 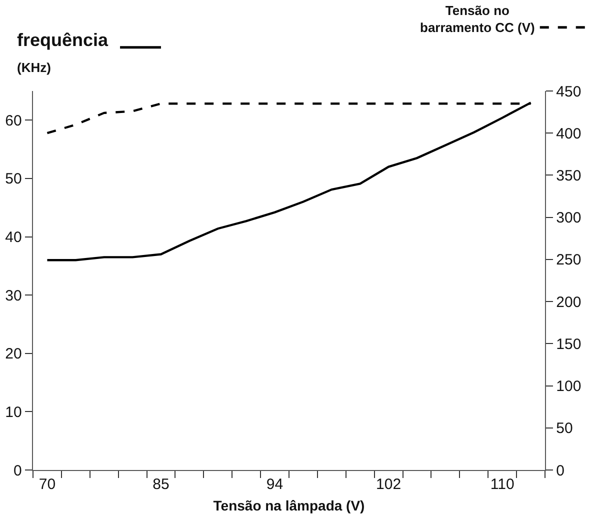 I want to click on legend-label: Tensão no barramento CC (V), so click(x=477, y=19).